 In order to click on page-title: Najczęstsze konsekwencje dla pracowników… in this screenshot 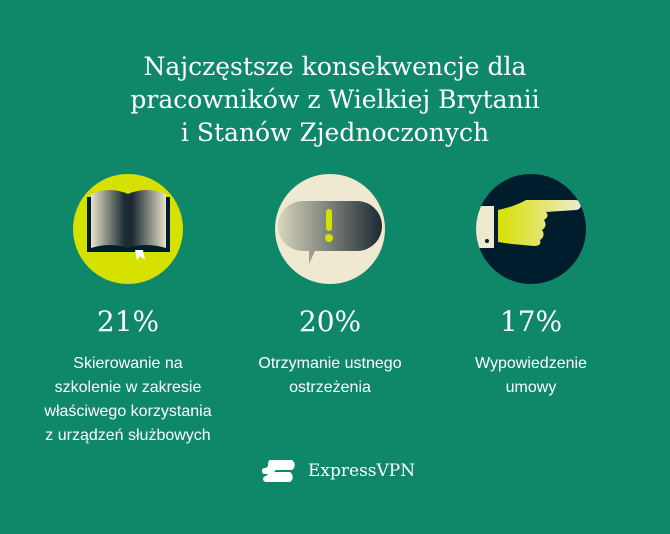, I will do `click(335, 99)`.